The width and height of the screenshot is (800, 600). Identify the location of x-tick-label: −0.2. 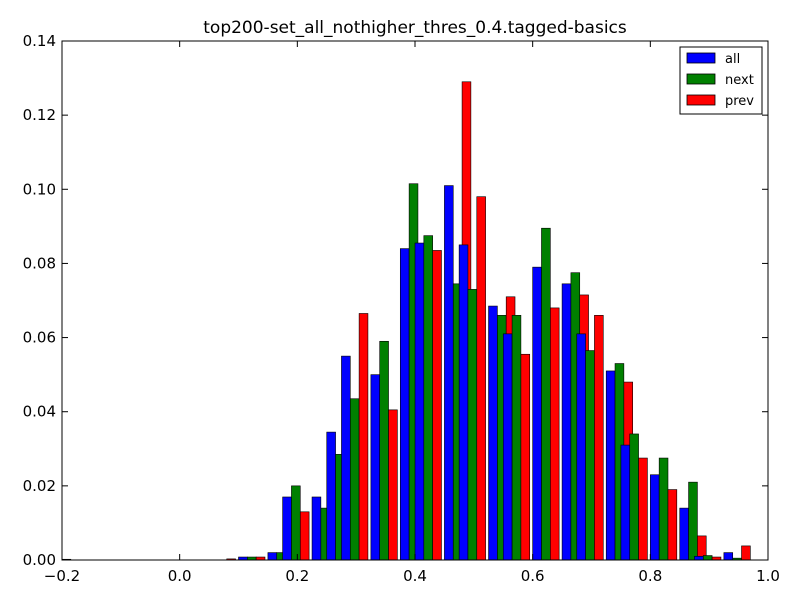
(62, 576).